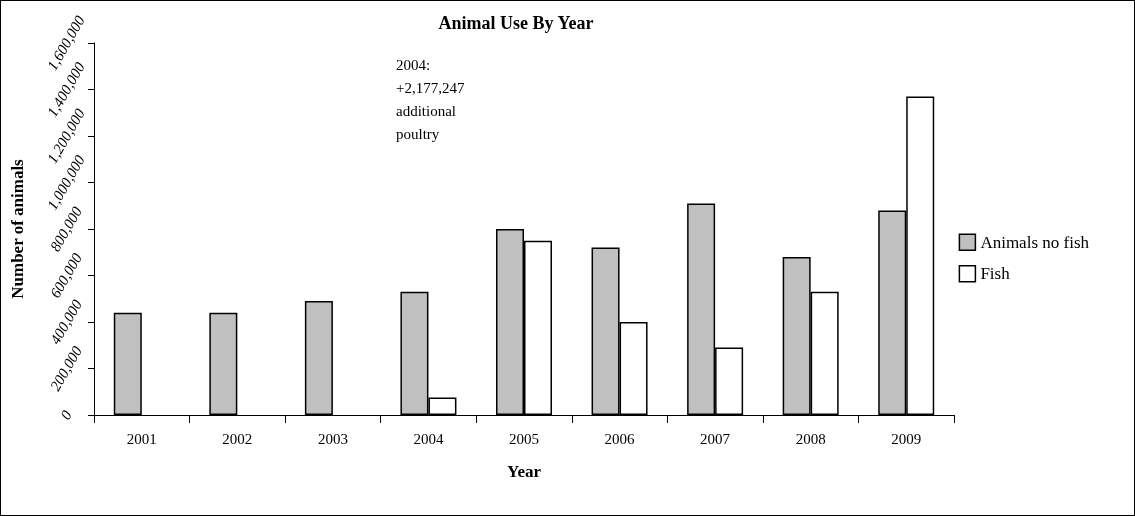 This screenshot has width=1135, height=516. What do you see at coordinates (810, 438) in the screenshot?
I see `x-tick-label: 2008` at bounding box center [810, 438].